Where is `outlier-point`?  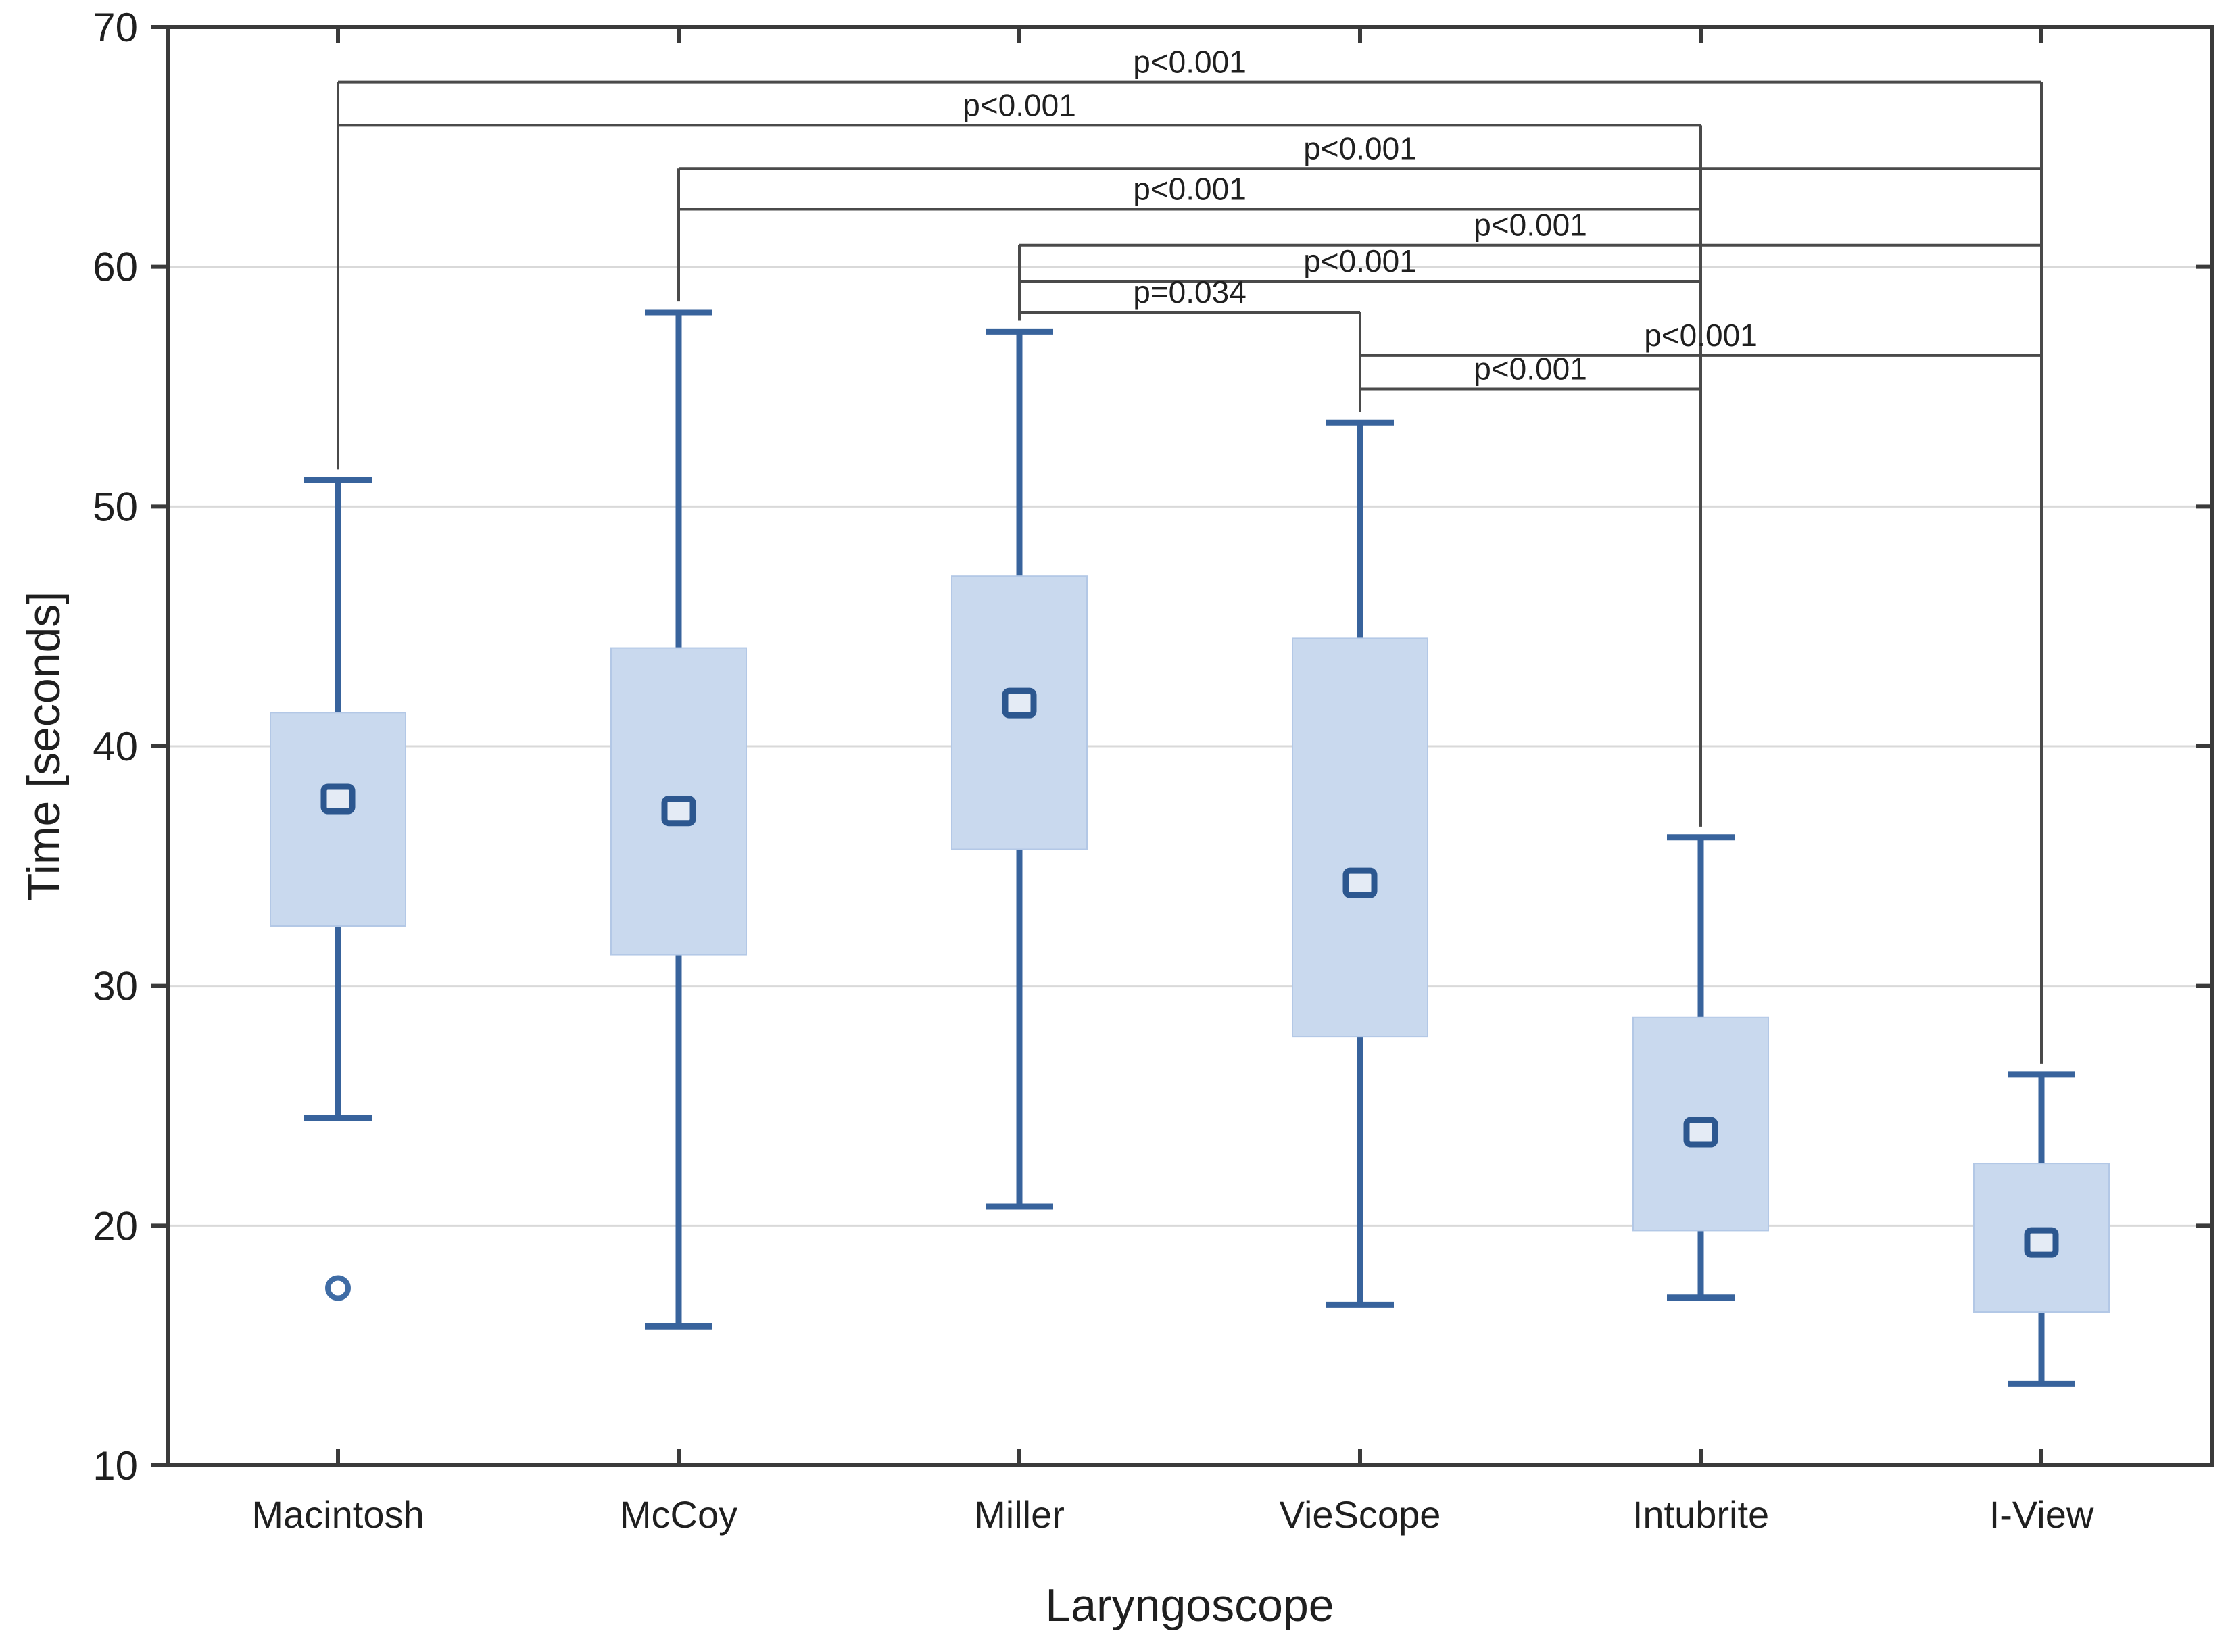
outlier-point is located at coordinates (338, 1288).